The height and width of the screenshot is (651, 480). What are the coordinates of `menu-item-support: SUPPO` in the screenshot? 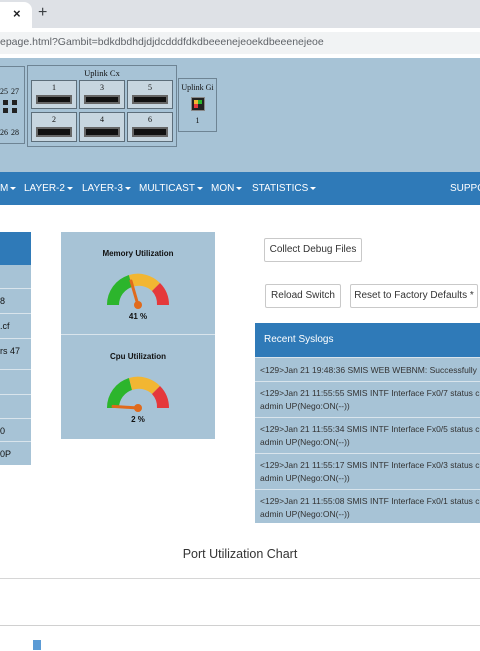 It's located at (465, 188).